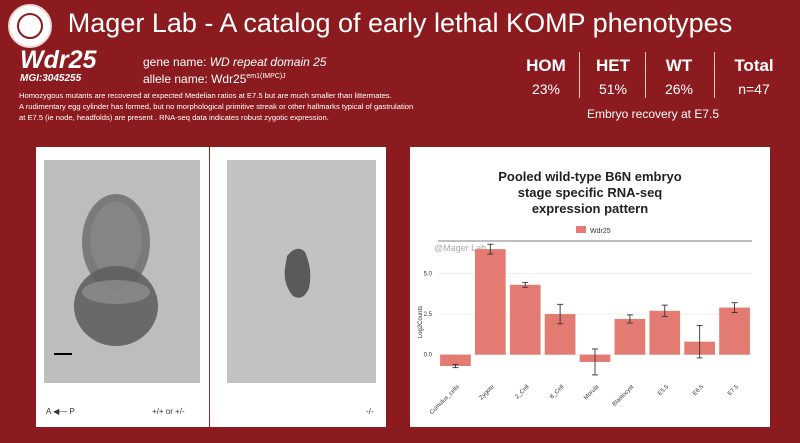  I want to click on chart-title-line: Pooled wild-type B6N embryo, so click(590, 176).